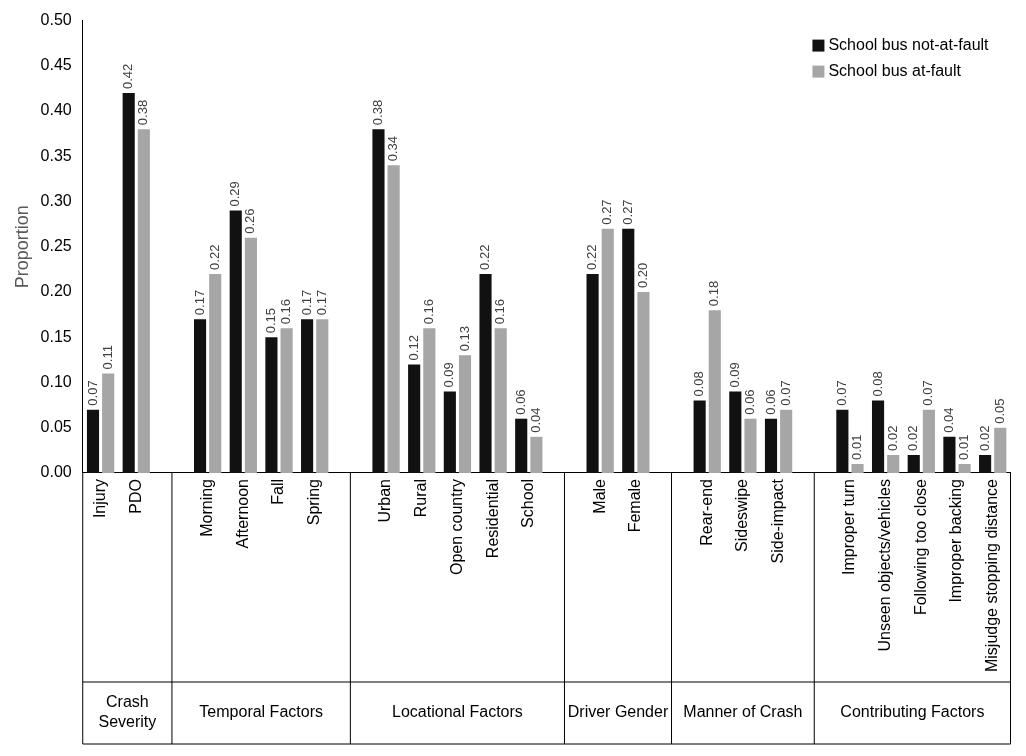  What do you see at coordinates (456, 527) in the screenshot?
I see `x-tick-label: Open country` at bounding box center [456, 527].